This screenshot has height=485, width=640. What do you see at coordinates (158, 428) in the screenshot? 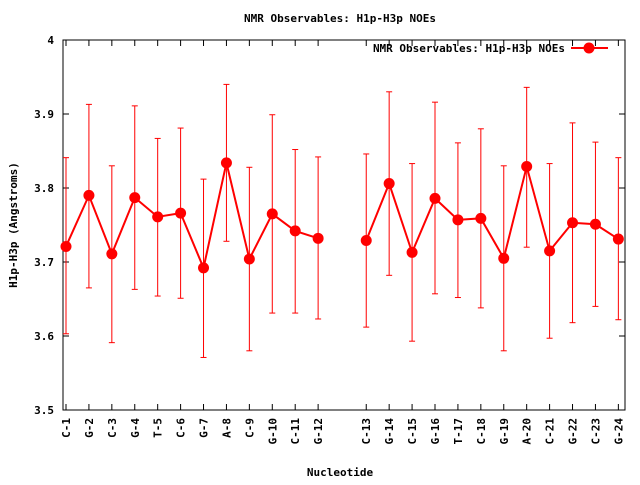
I see `x-tick-label: T-5` at bounding box center [158, 428].